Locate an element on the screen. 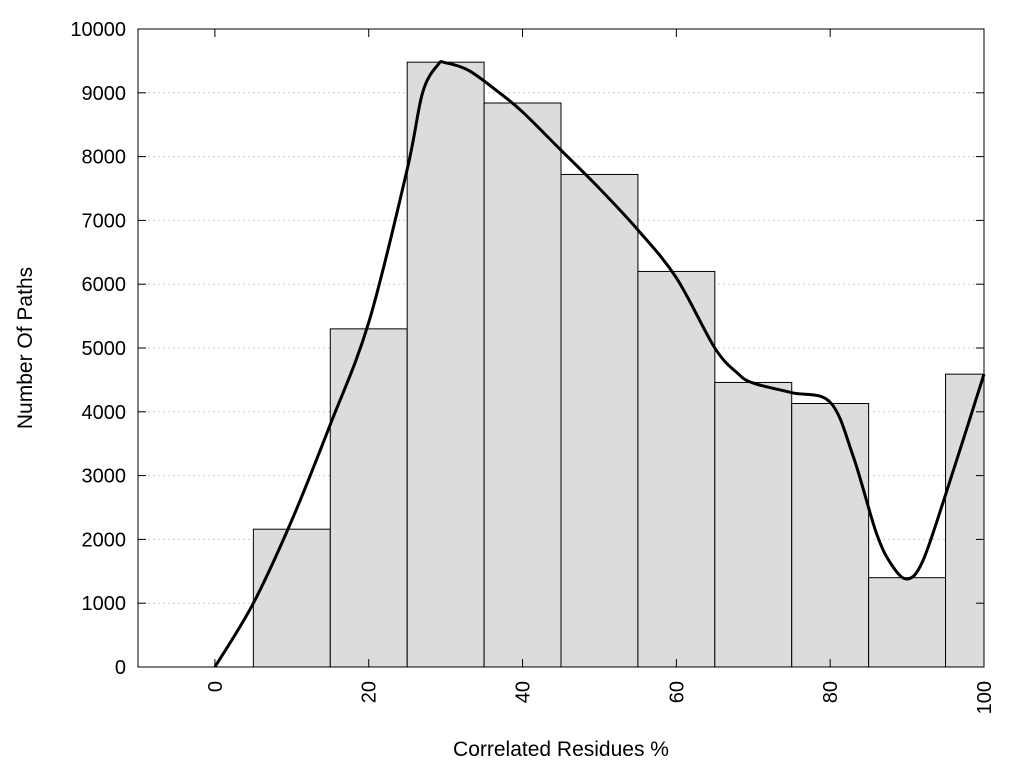 This screenshot has height=768, width=1024. x-tick-label: 40 is located at coordinates (524, 692).